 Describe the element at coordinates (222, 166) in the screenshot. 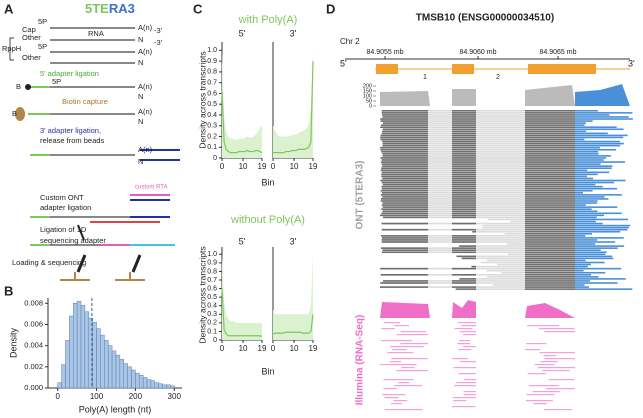

I see `x-tick-label: 0` at that location.